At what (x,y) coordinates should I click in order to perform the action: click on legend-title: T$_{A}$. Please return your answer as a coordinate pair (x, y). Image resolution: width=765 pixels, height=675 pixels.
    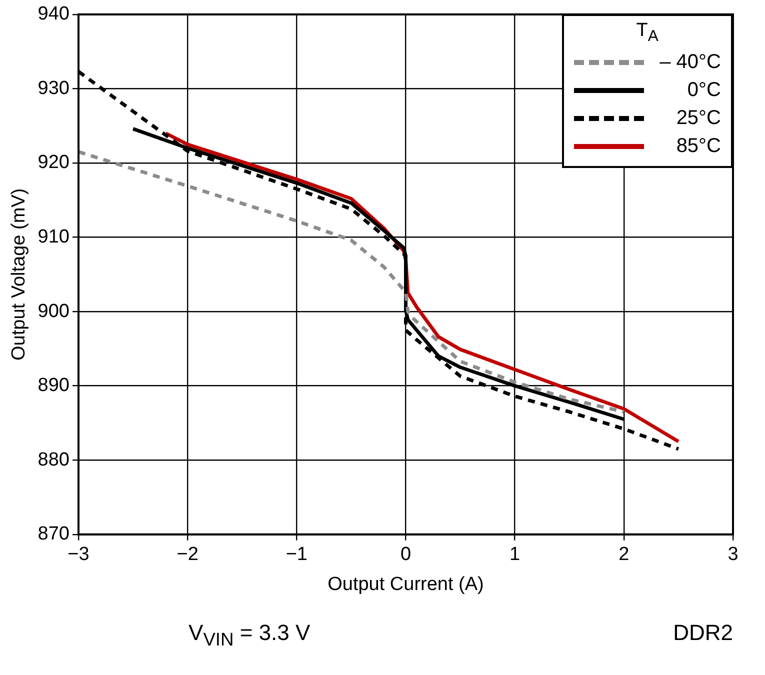
    Looking at the image, I should click on (647, 33).